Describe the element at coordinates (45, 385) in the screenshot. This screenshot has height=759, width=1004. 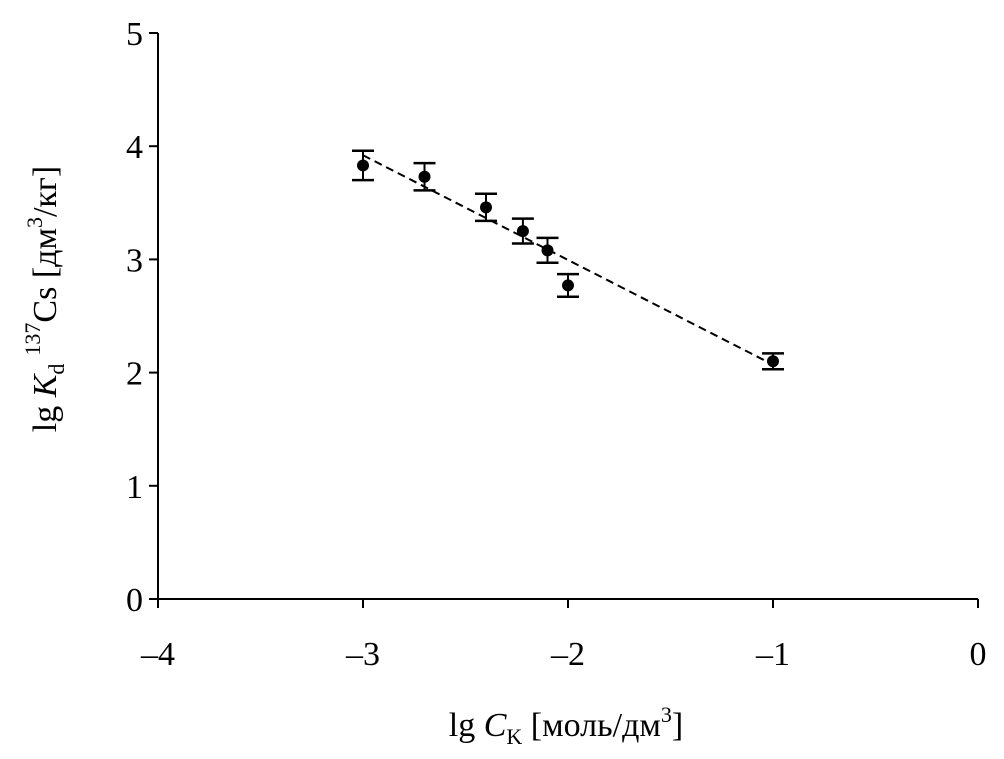
I see `y-label-variable: K` at that location.